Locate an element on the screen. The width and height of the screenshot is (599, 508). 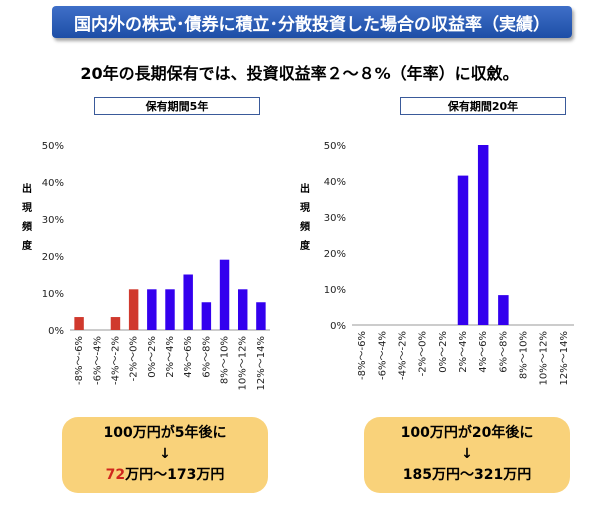
callout-20y: 100万円が20年後に ↓ 185万円～321万円 is located at coordinates (467, 455).